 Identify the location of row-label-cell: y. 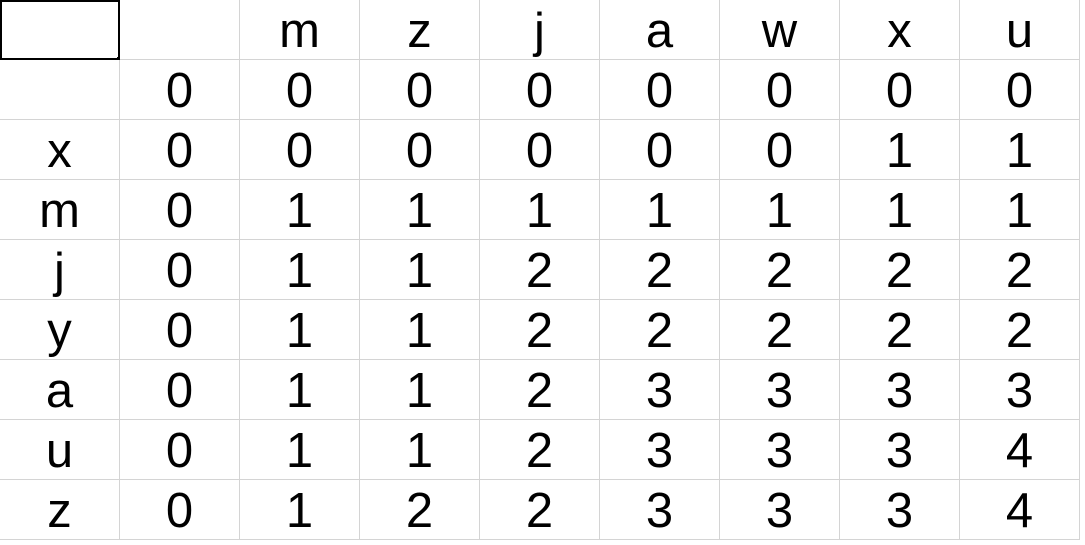
(60, 330).